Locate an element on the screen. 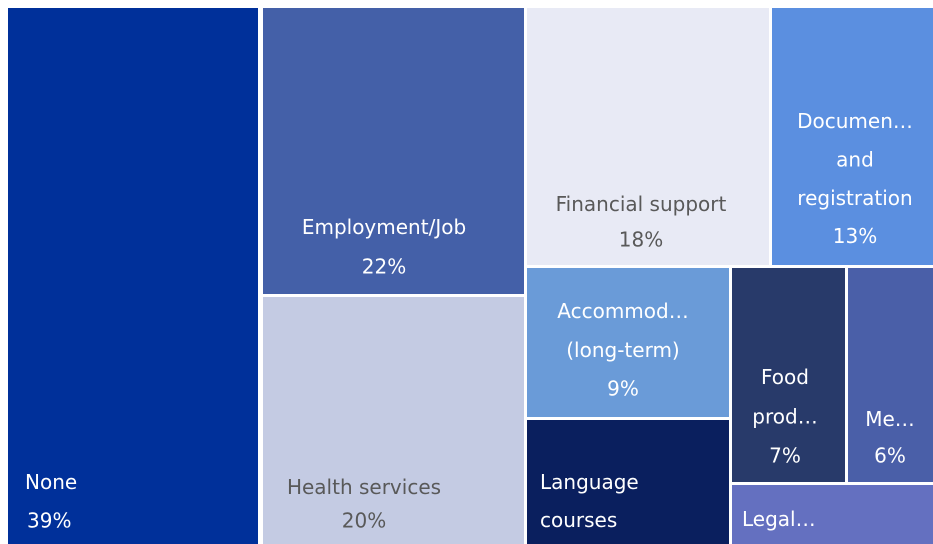 This screenshot has width=933, height=544. label-line: and is located at coordinates (855, 159).